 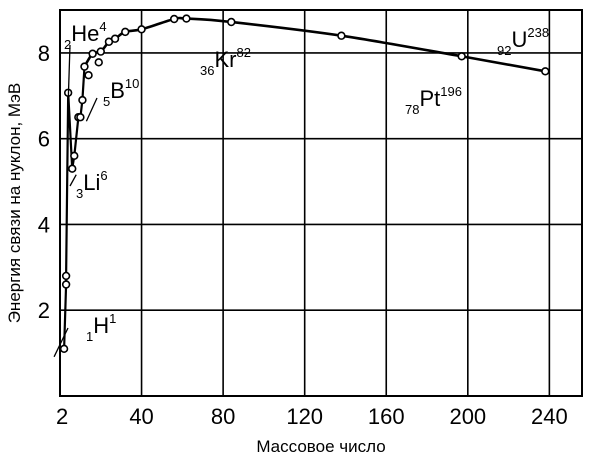 I want to click on x-tick-label: 160, so click(x=386, y=416).